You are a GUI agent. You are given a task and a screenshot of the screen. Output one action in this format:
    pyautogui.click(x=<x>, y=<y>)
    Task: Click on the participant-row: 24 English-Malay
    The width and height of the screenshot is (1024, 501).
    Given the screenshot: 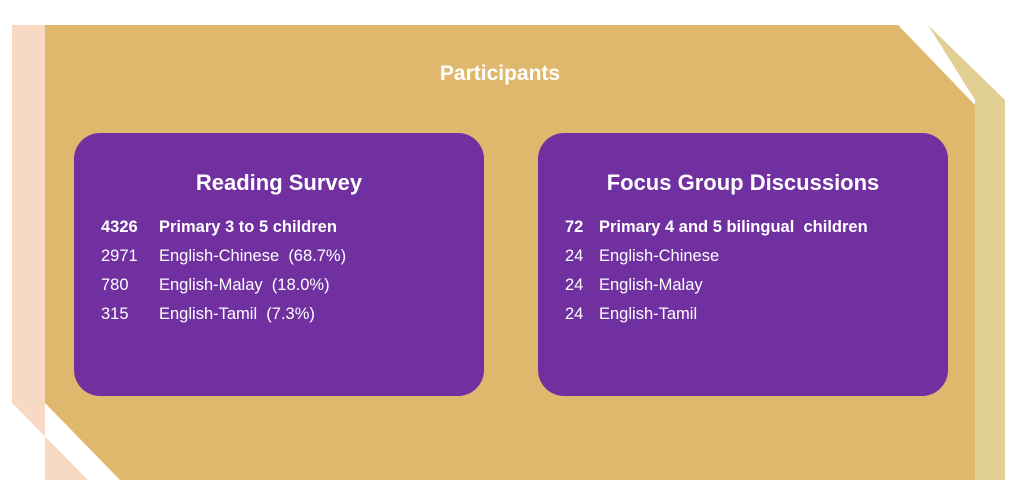 What is the action you would take?
    pyautogui.click(x=716, y=289)
    